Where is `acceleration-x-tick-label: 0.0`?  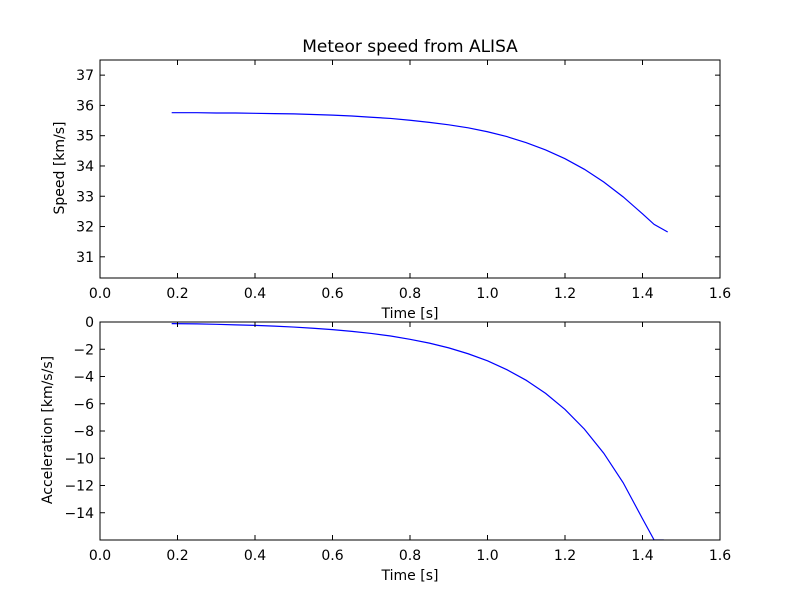
acceleration-x-tick-label: 0.0 is located at coordinates (100, 556).